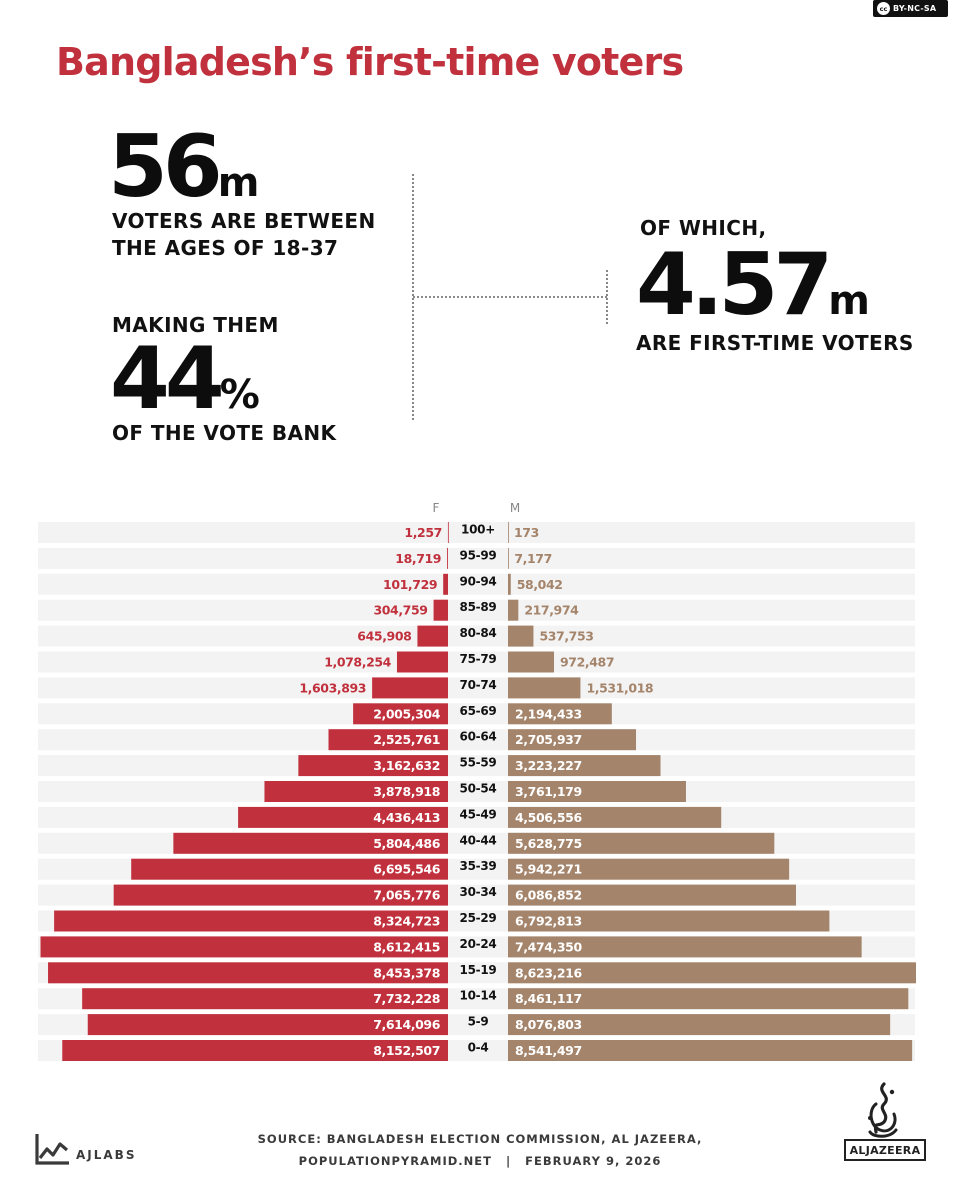 This screenshot has height=1200, width=960. What do you see at coordinates (548, 895) in the screenshot?
I see `data-label-male: 6,086,852` at bounding box center [548, 895].